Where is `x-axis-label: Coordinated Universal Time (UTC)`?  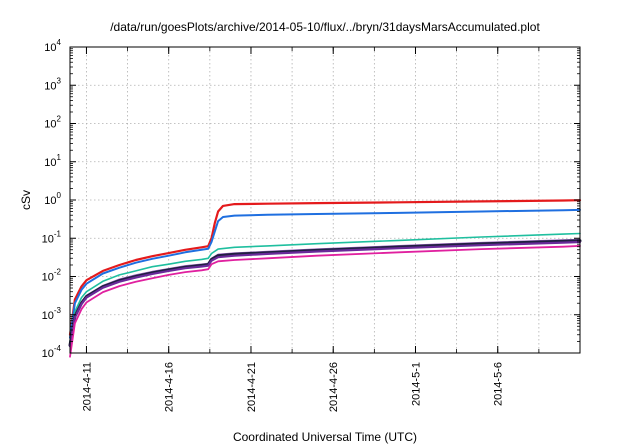 x-axis-label: Coordinated Universal Time (UTC) is located at coordinates (325, 437).